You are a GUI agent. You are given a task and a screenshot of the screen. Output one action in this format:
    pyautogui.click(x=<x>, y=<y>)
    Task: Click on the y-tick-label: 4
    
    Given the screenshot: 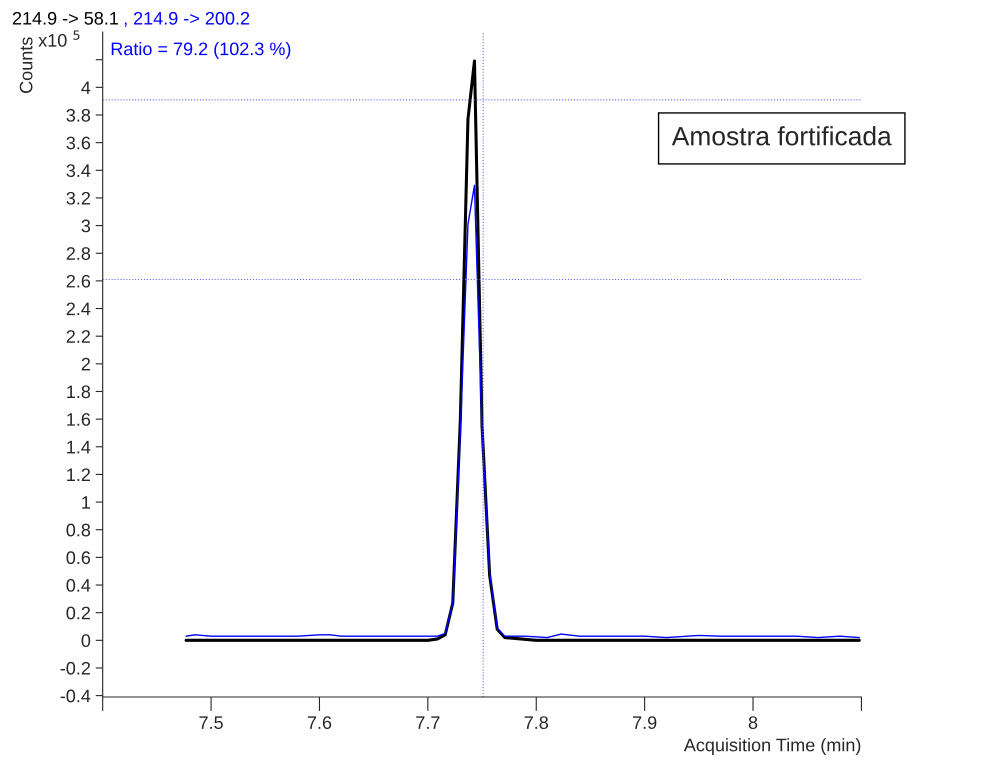 What is the action you would take?
    pyautogui.click(x=85, y=87)
    